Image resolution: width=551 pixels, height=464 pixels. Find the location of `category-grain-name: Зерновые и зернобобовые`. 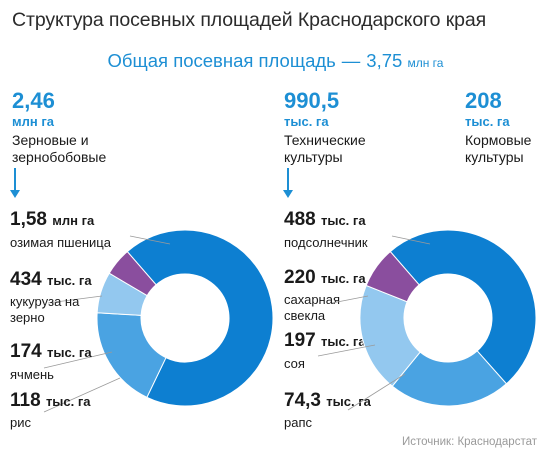

category-grain-name: Зерновые и зернобобовые is located at coordinates (59, 148).